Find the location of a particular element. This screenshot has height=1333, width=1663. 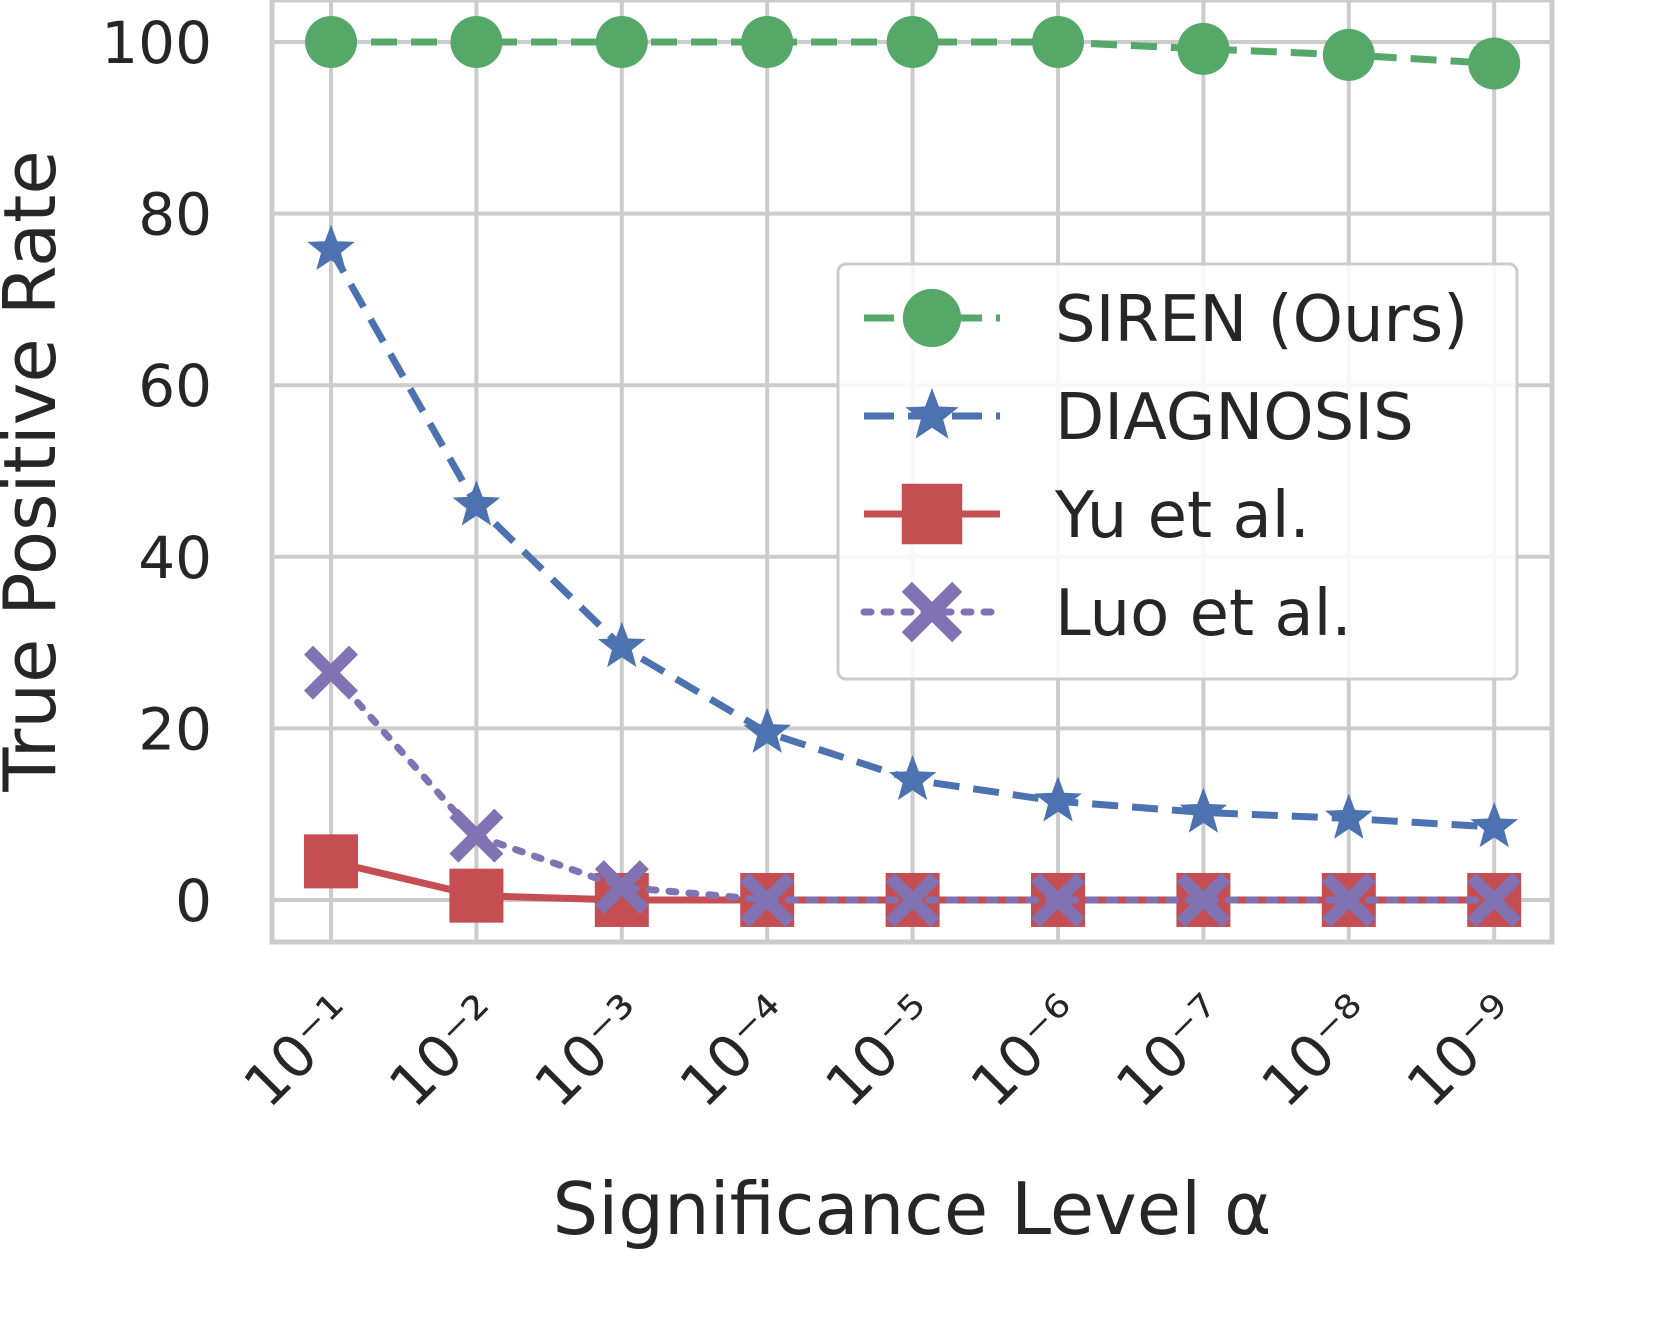

x-tick-label: 10⁻⁷ is located at coordinates (1172, 1051).